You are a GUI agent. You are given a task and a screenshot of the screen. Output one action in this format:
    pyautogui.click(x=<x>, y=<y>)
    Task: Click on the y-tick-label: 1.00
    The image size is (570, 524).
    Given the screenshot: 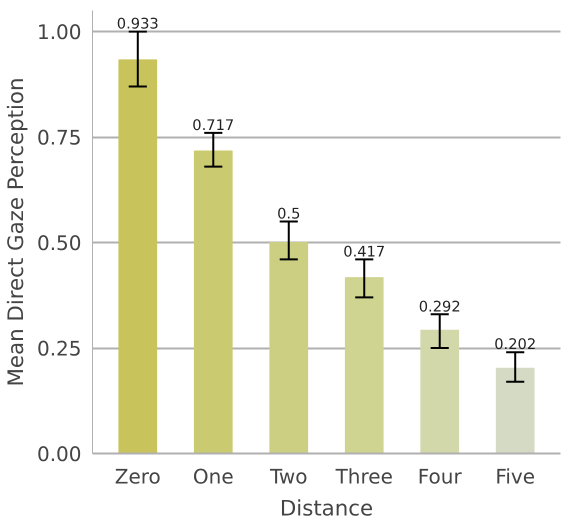 What is the action you would take?
    pyautogui.click(x=59, y=32)
    